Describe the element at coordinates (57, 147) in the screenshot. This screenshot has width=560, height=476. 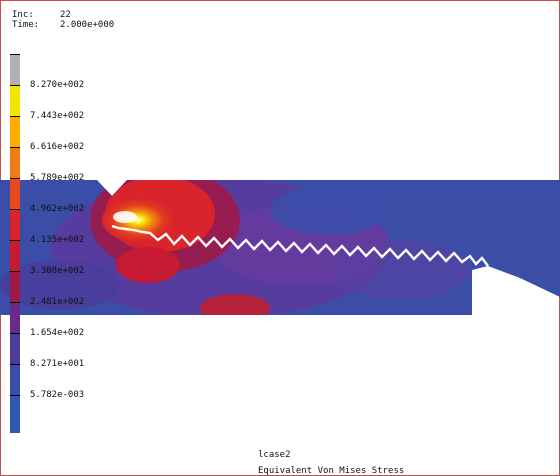
I see `legend-value-3: 6.616e+002` at that location.